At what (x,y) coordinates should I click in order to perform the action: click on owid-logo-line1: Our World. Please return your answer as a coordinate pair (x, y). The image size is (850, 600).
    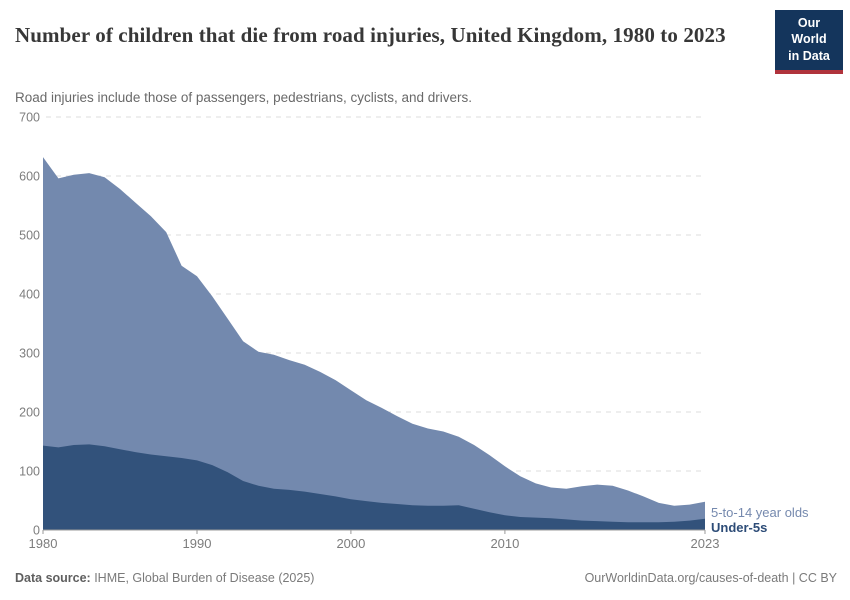
    Looking at the image, I should click on (809, 31).